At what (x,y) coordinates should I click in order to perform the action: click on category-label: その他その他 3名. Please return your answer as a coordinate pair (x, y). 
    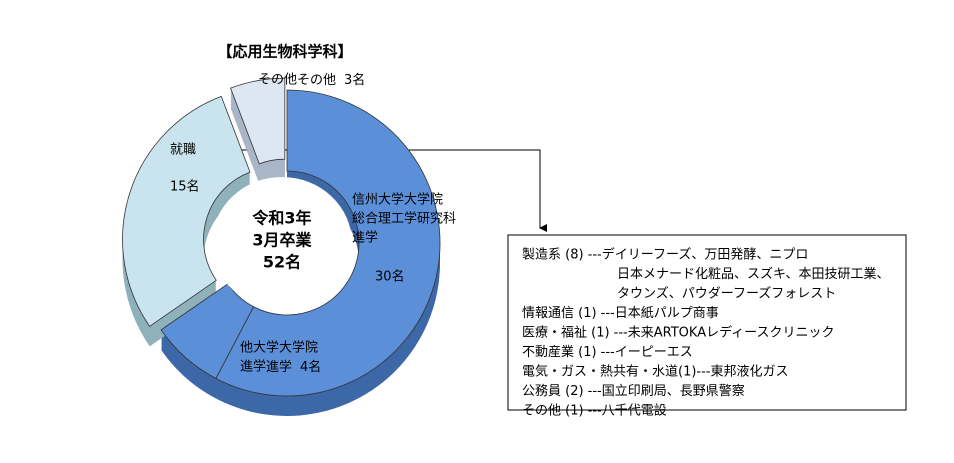
    Looking at the image, I should click on (311, 80).